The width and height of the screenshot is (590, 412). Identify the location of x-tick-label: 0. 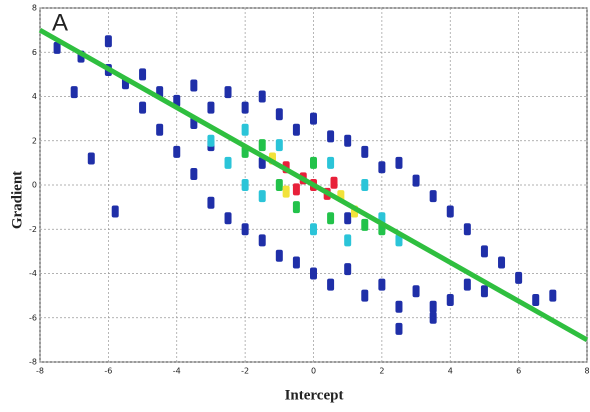
(313, 371).